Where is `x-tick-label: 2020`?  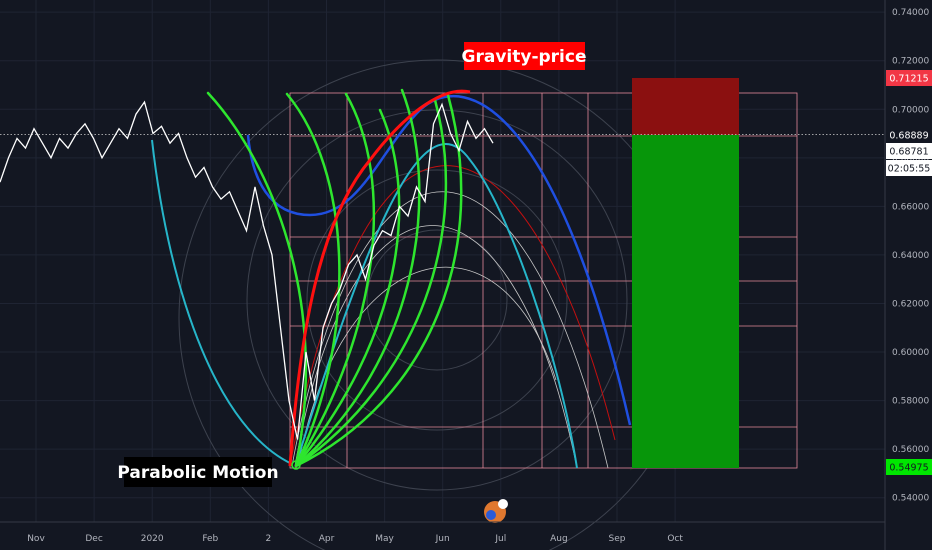
x-tick-label: 2020 is located at coordinates (152, 539).